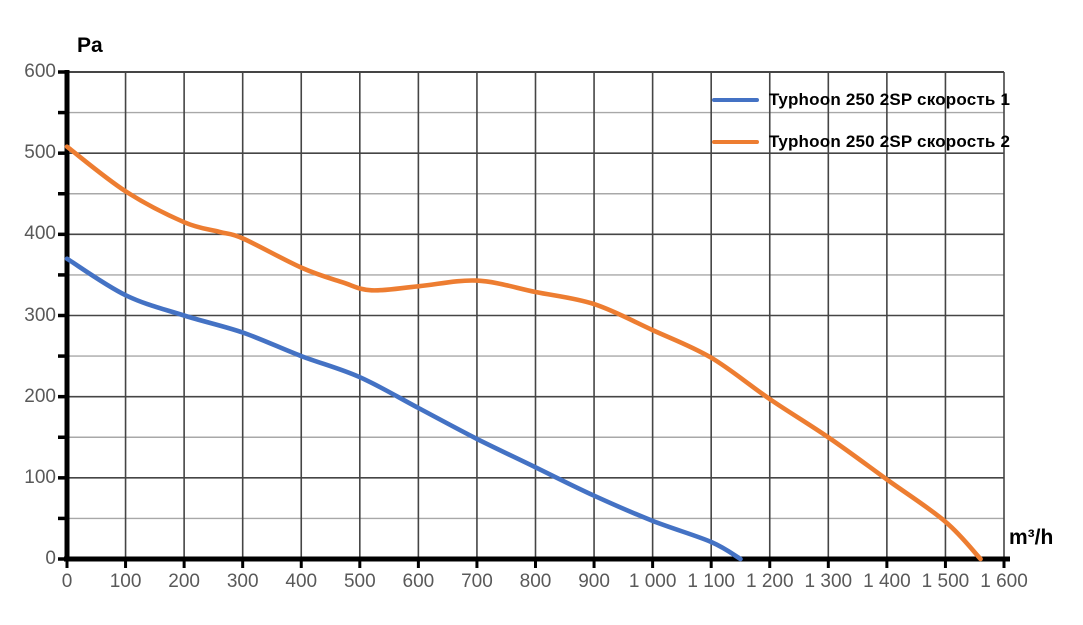  What do you see at coordinates (184, 581) in the screenshot?
I see `x-tick-label: 200` at bounding box center [184, 581].